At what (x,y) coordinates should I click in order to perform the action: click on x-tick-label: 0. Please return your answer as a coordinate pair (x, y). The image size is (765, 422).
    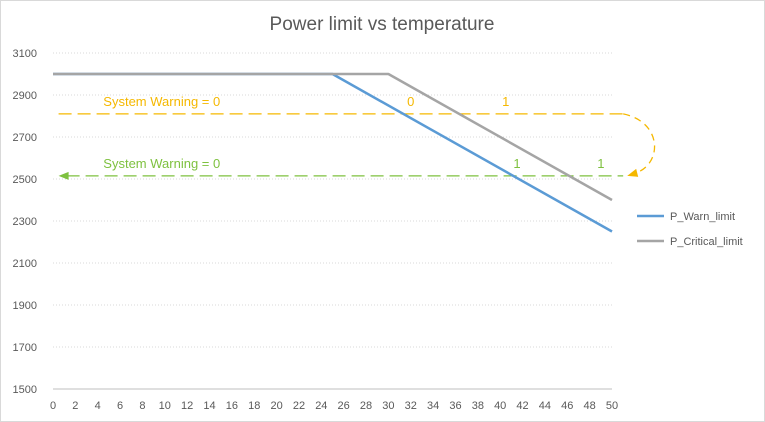
    Looking at the image, I should click on (53, 406).